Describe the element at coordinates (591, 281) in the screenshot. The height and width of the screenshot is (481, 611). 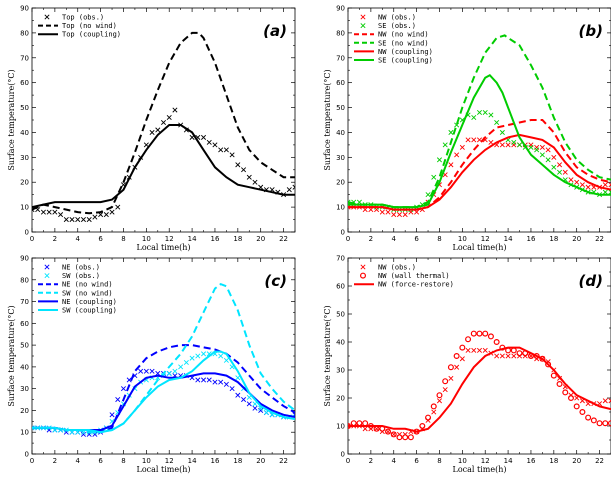
I see `panel-tag: (d)` at that location.